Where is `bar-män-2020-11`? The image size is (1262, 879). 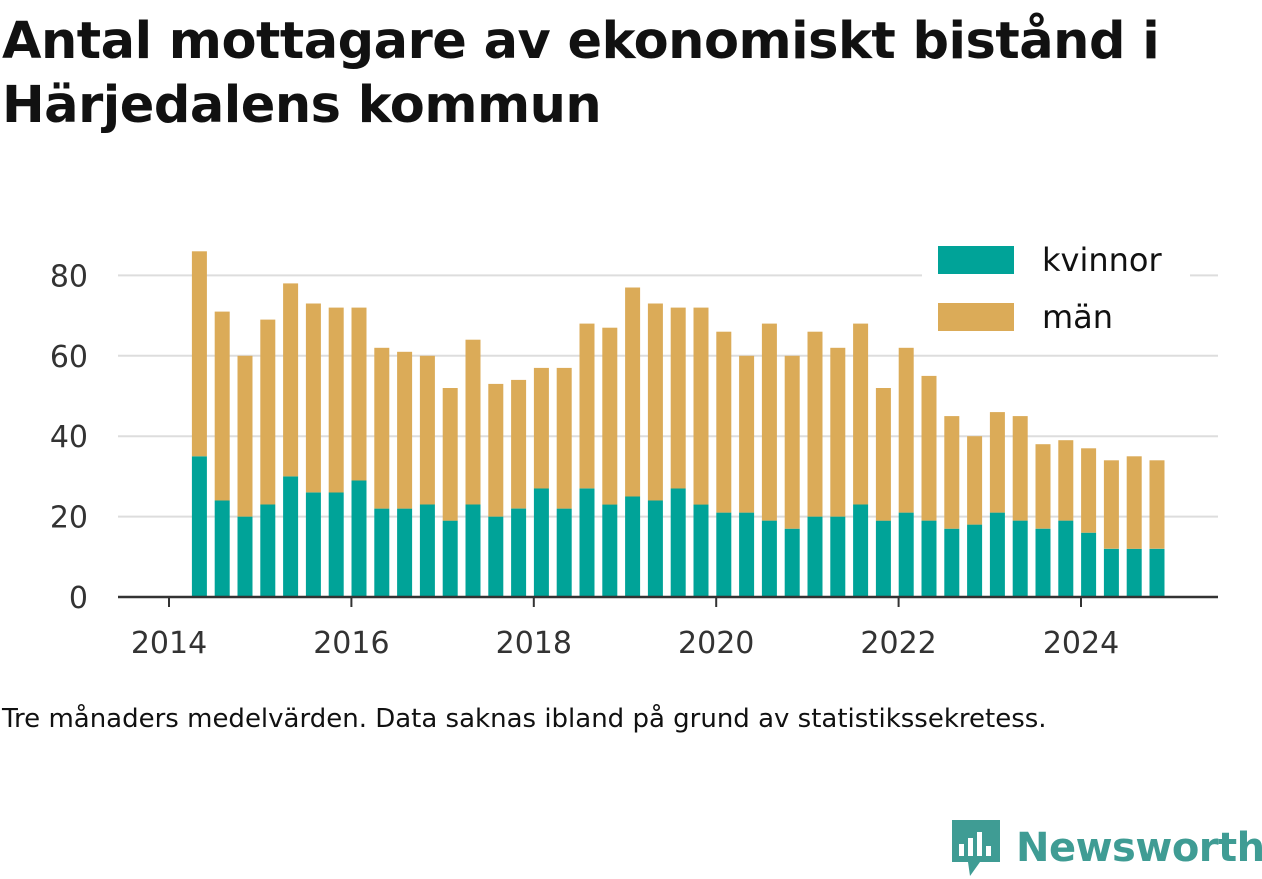
bar-män-2020-11 is located at coordinates (792, 442).